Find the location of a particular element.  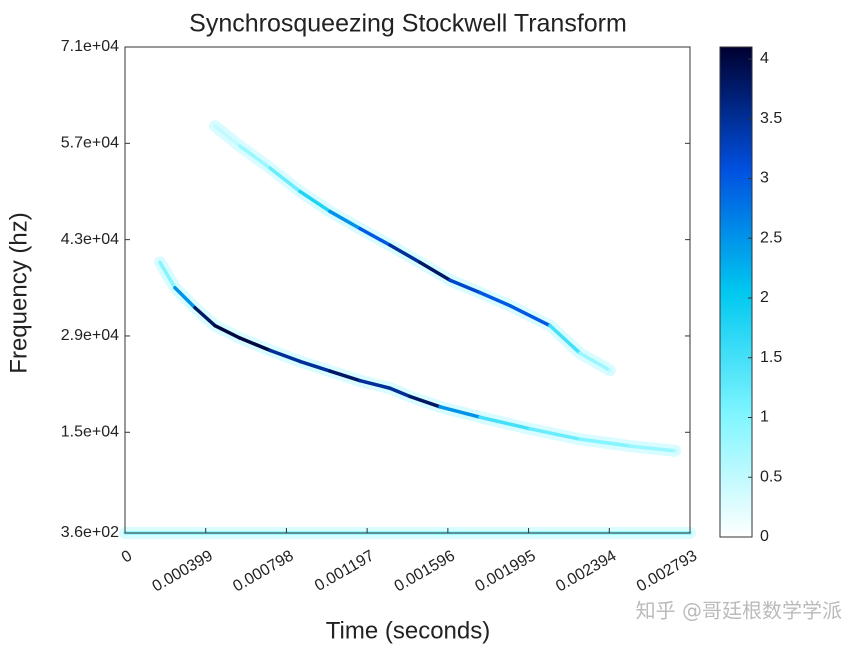

x-axis-label: Time (seconds) is located at coordinates (408, 630).